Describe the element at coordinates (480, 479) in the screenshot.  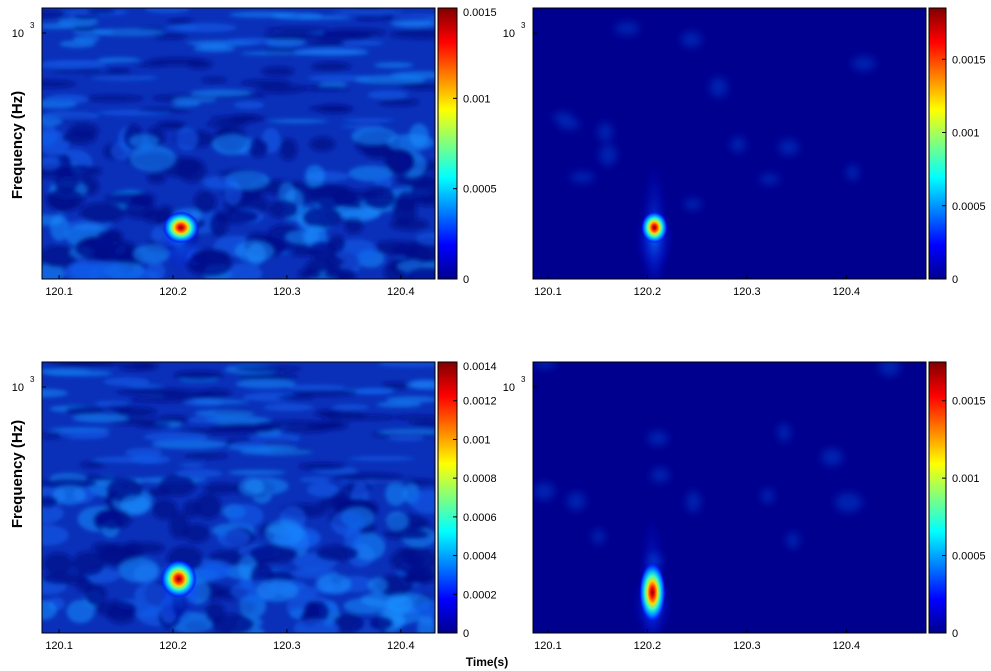
I see `colorbar-tick-label: 0.0008` at that location.